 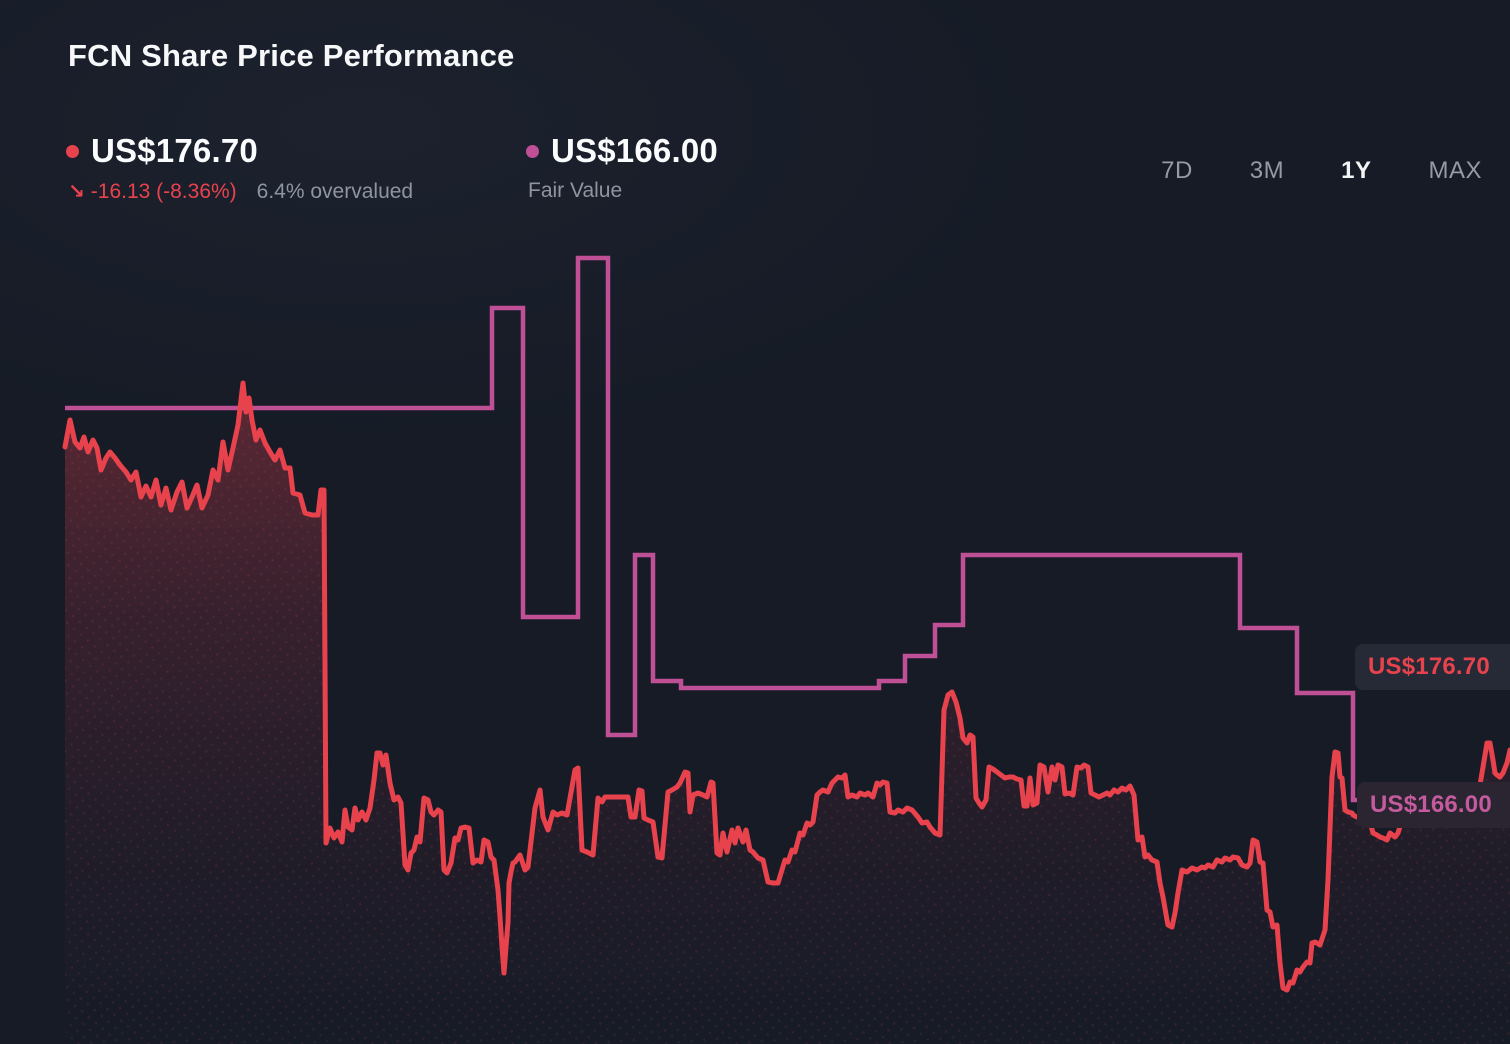 What do you see at coordinates (174, 150) in the screenshot?
I see `share-price-value: US$176.70` at bounding box center [174, 150].